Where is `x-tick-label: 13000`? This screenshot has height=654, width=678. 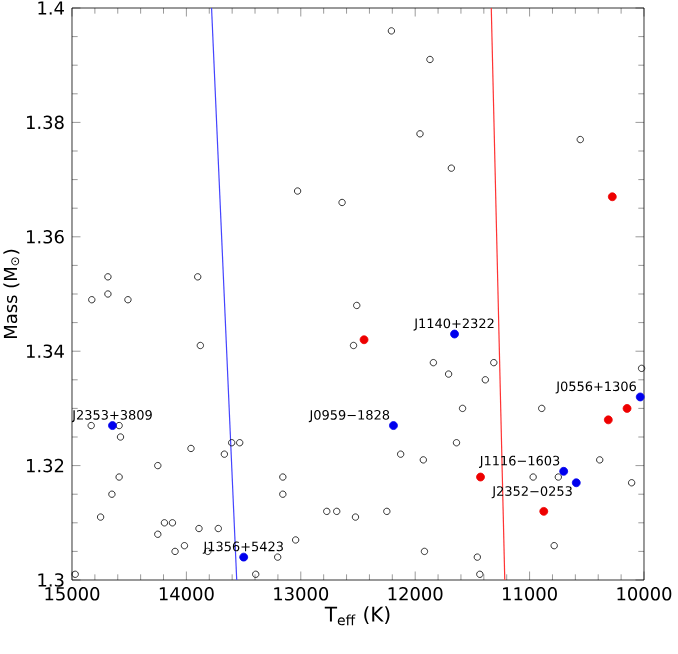
x-tick-label: 13000 is located at coordinates (301, 594).